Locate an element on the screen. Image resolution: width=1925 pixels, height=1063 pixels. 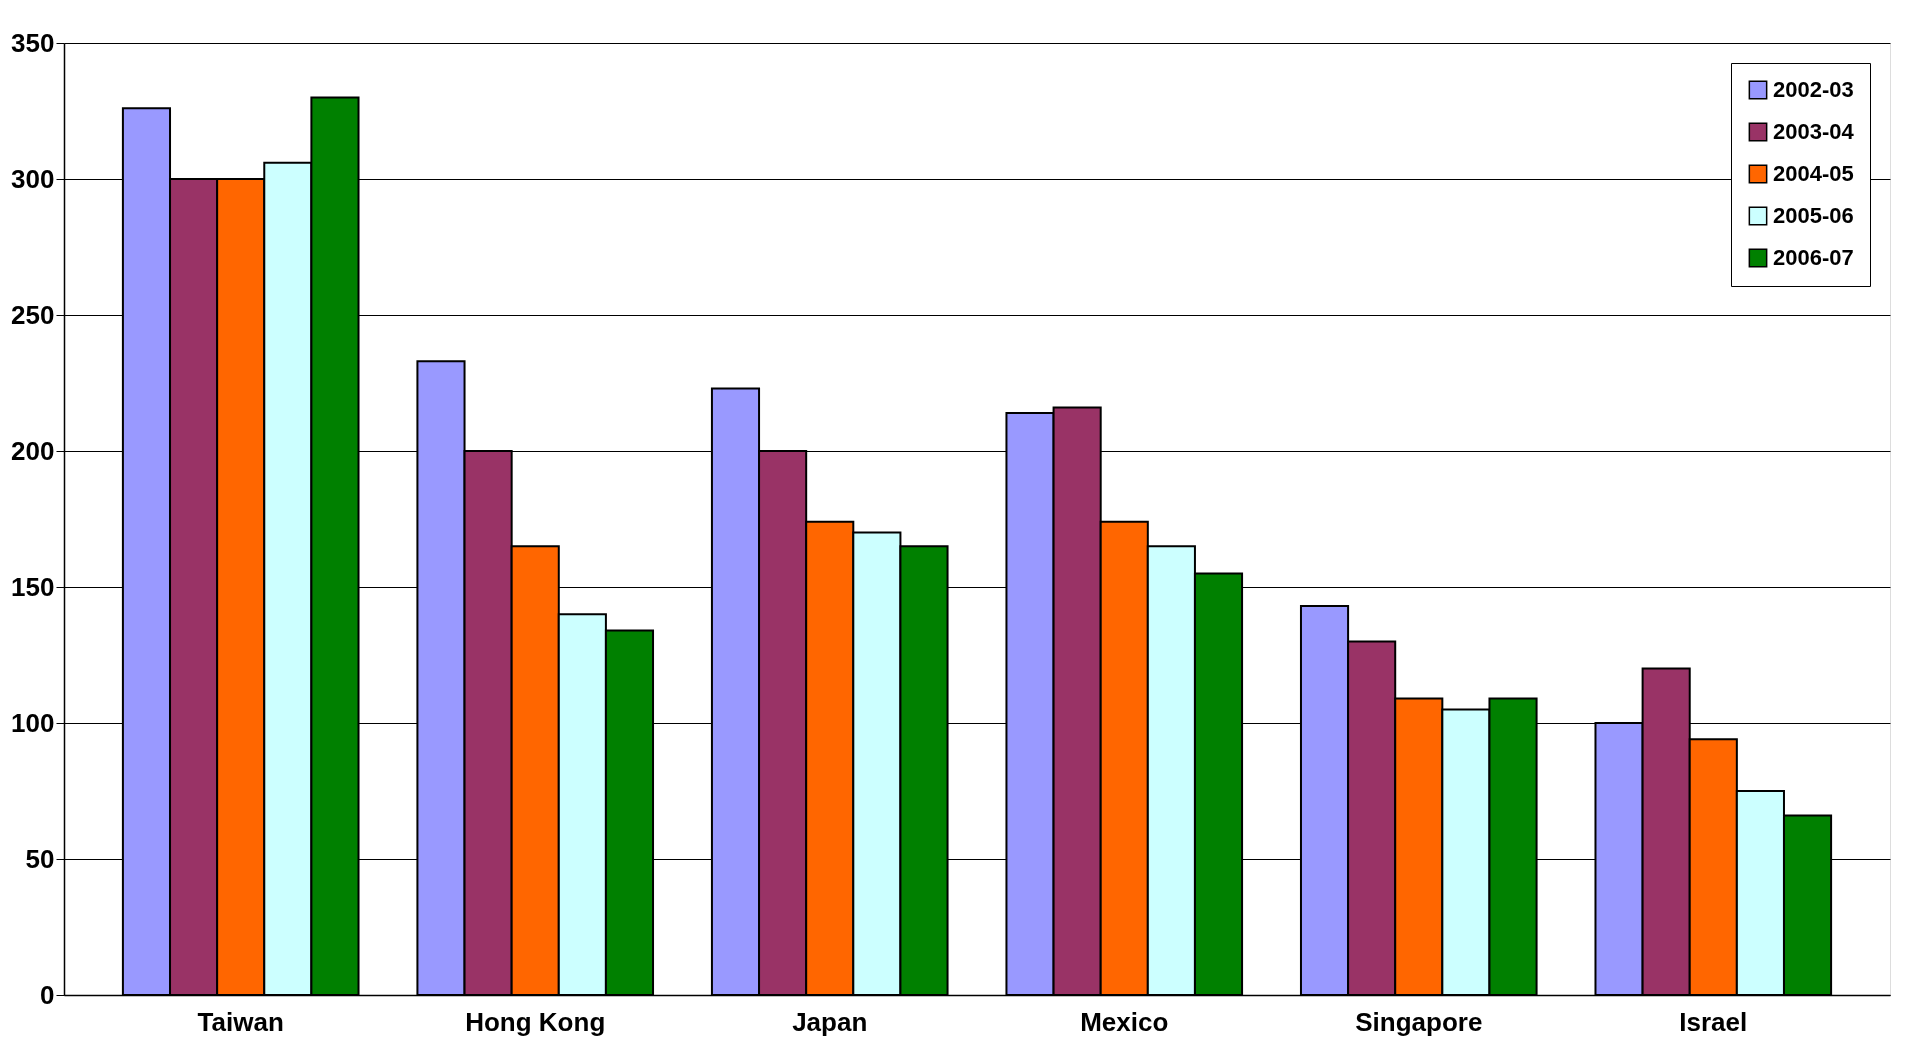
y-tick-label: 200 is located at coordinates (33, 450).